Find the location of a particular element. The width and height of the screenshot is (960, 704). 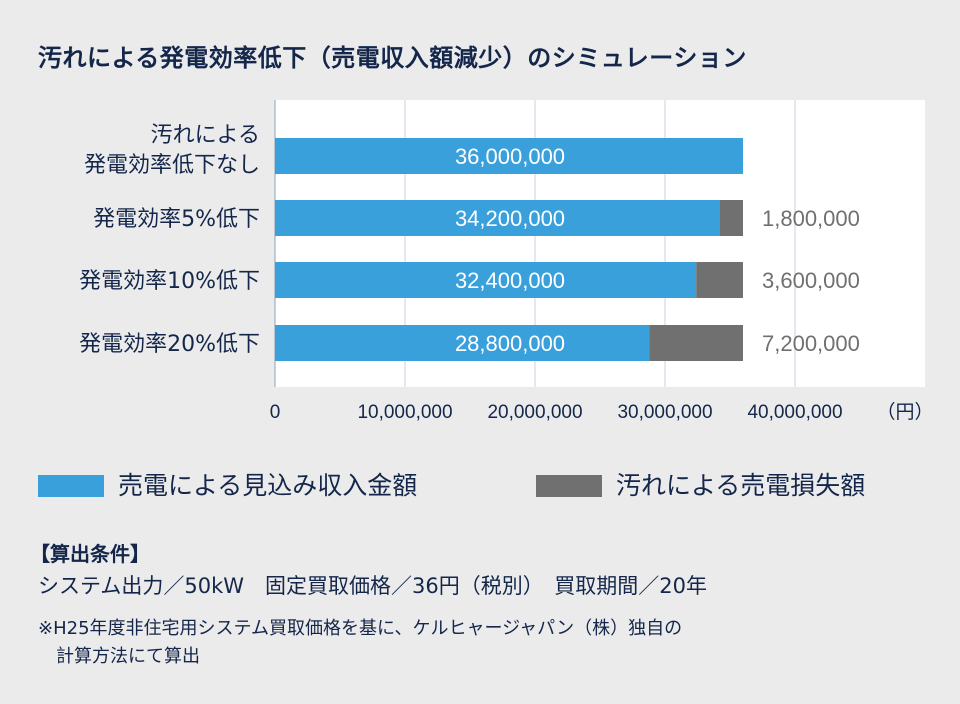

x-tick-label: 20,000,000 is located at coordinates (534, 412).